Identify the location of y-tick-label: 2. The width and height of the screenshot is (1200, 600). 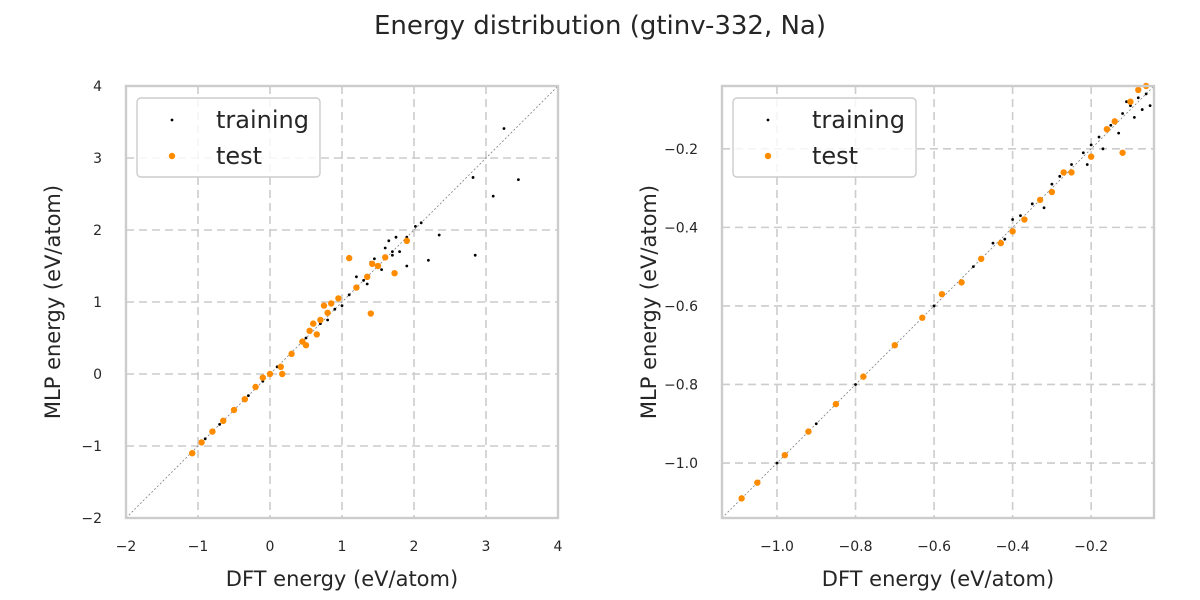
(97, 231).